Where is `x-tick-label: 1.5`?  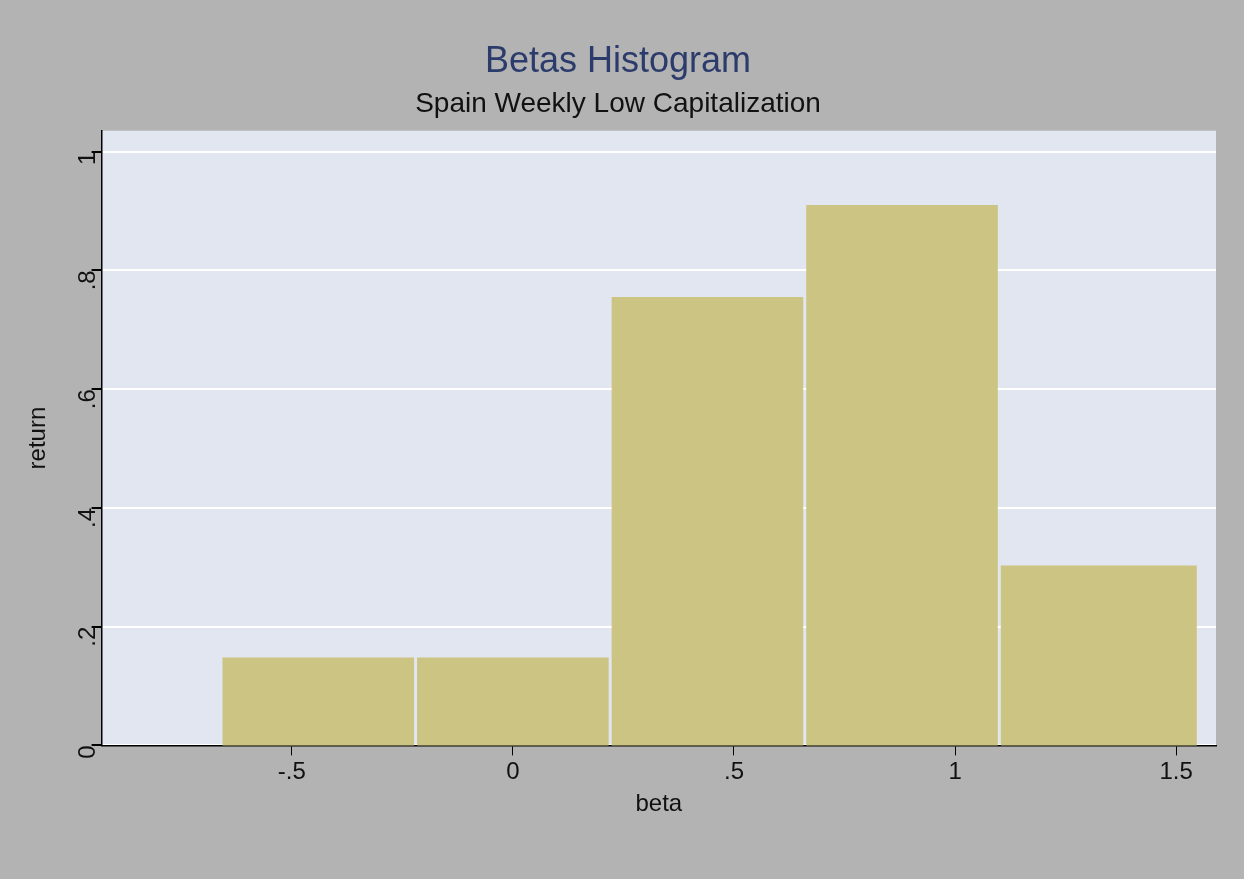 x-tick-label: 1.5 is located at coordinates (1176, 771).